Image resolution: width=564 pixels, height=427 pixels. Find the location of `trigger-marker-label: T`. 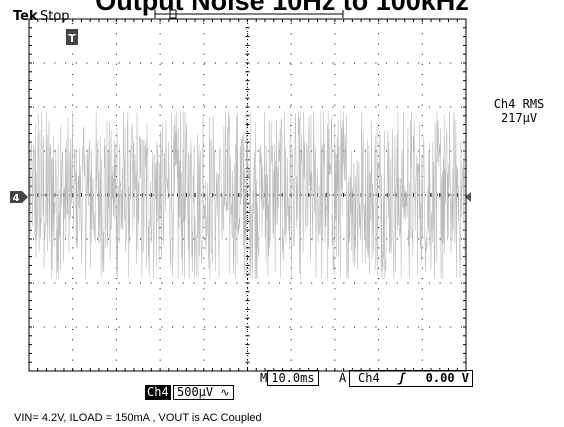

trigger-marker-label: T is located at coordinates (72, 38).